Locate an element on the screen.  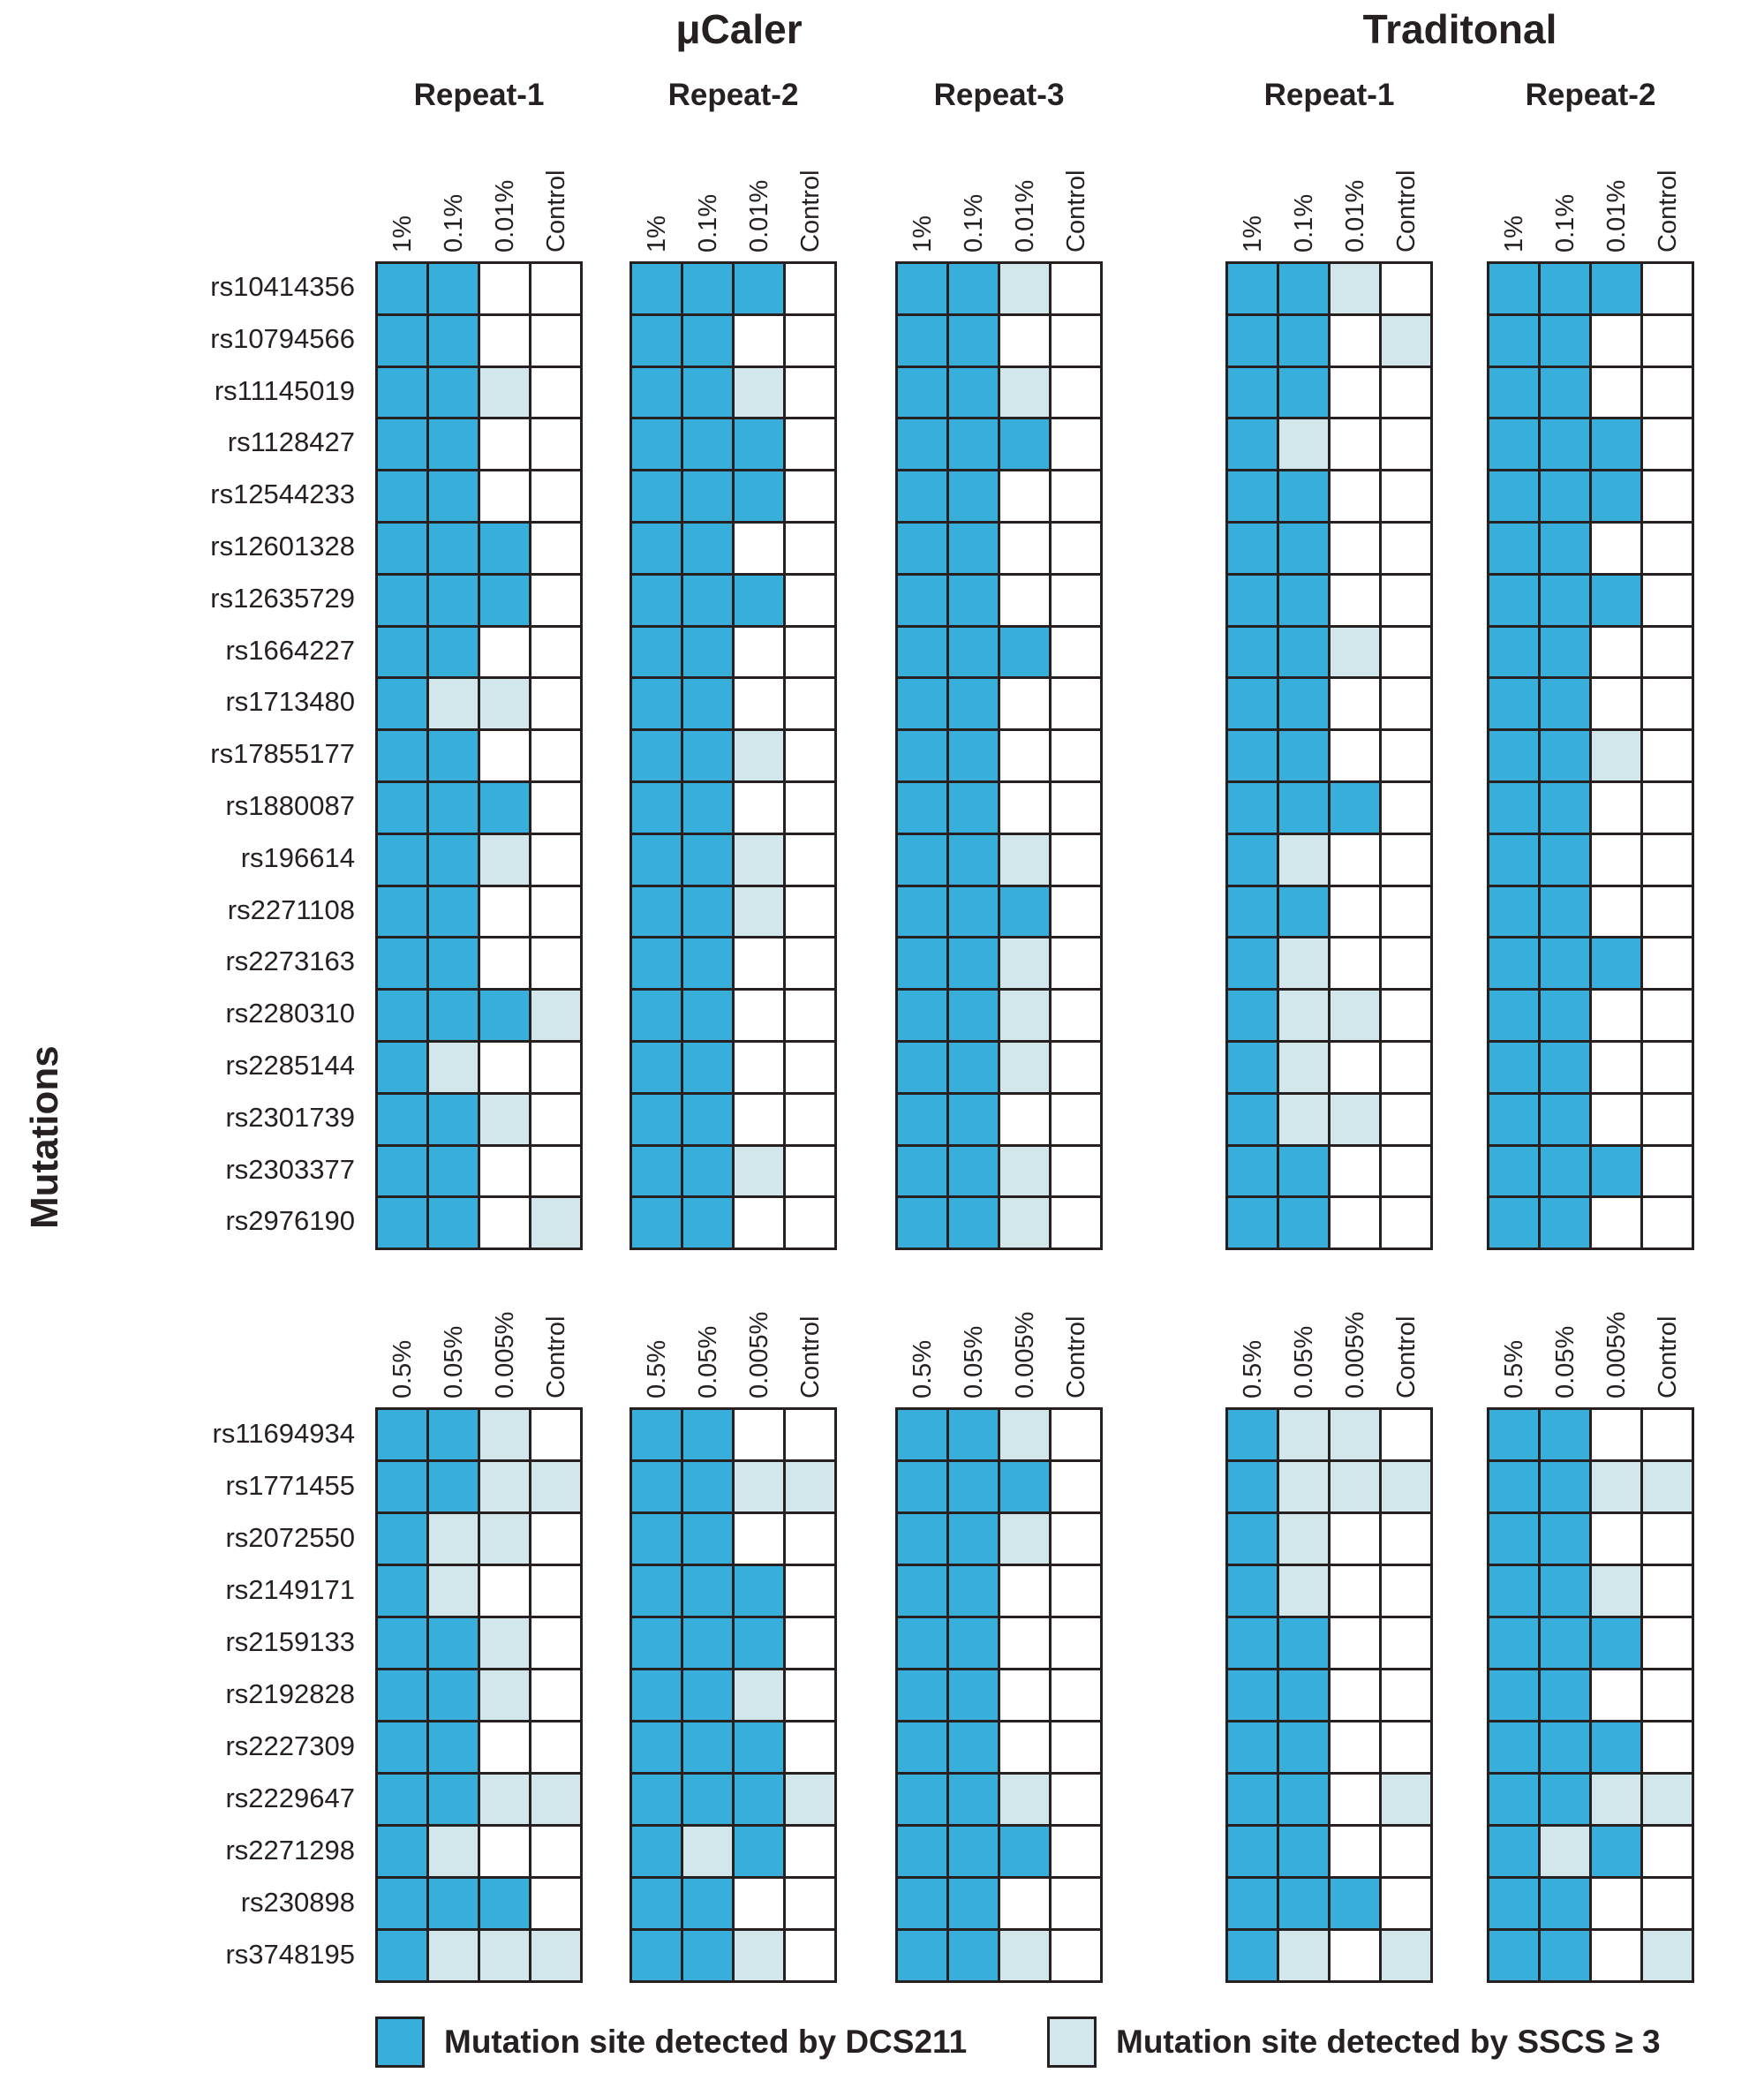
concentration-label: 1% is located at coordinates (657, 234).